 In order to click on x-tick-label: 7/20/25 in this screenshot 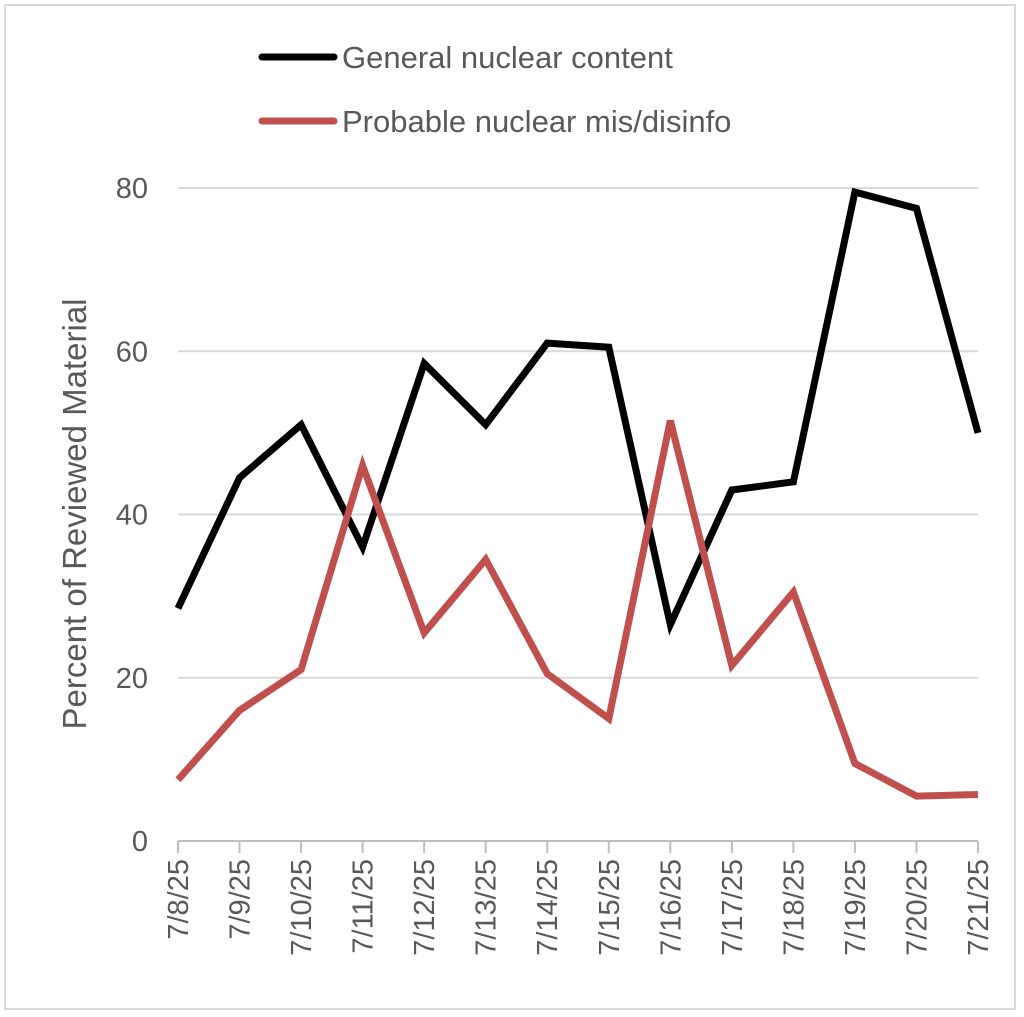, I will do `click(917, 907)`.